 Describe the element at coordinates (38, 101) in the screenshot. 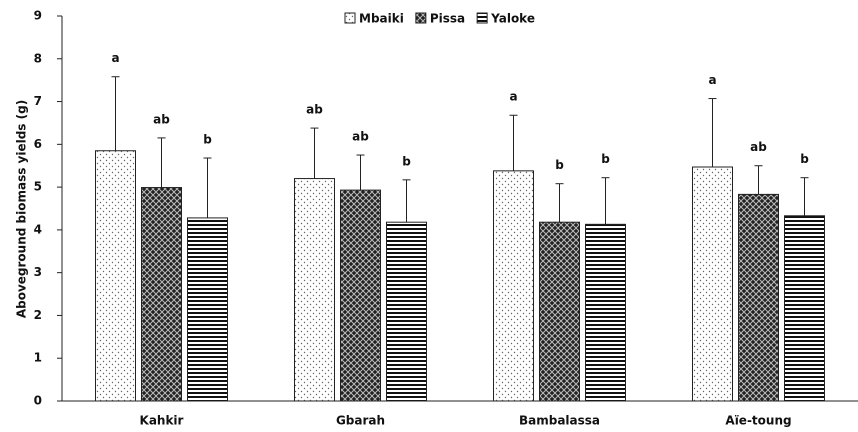

I see `y-tick-label: 7` at that location.